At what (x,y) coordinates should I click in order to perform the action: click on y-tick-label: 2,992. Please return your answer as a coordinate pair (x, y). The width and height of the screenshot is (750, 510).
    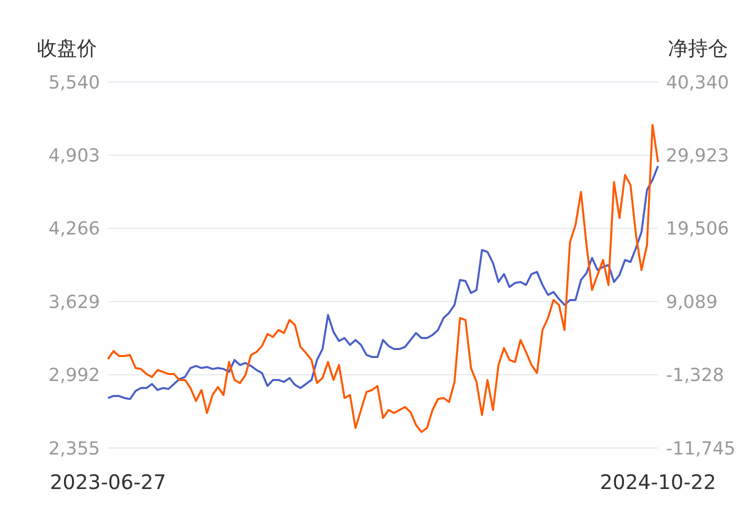
    Looking at the image, I should click on (74, 375).